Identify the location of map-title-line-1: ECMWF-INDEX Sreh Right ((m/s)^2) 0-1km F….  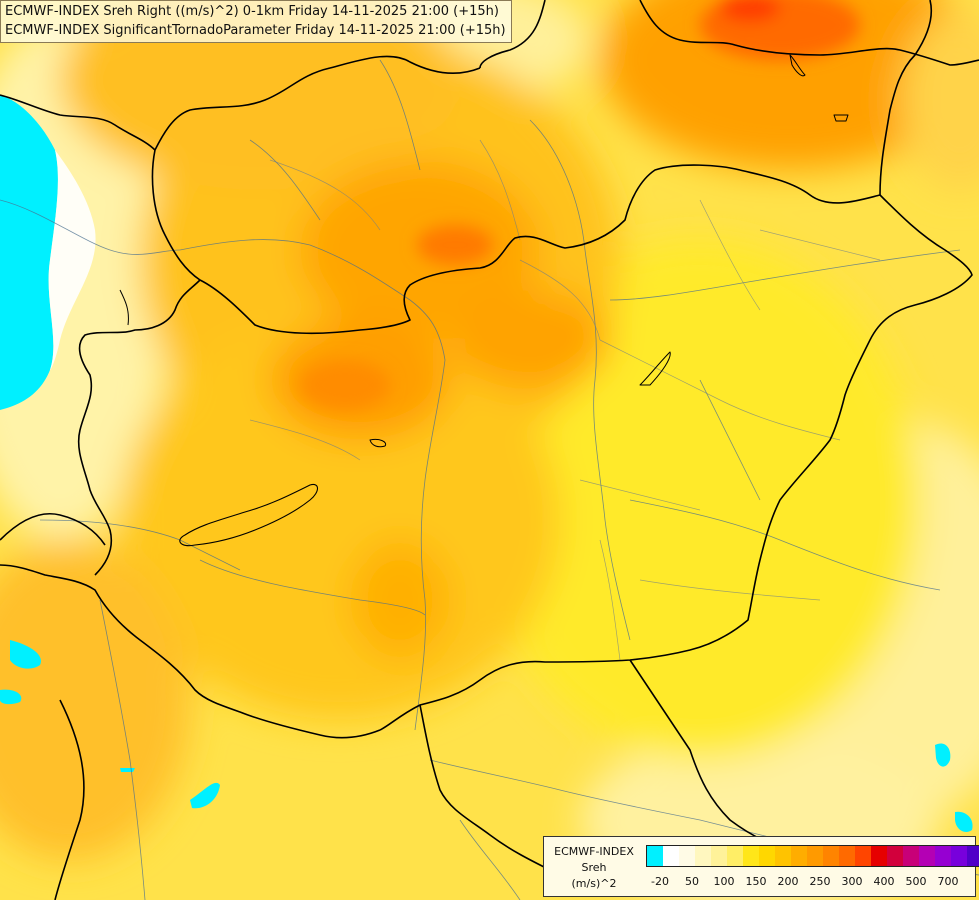
(252, 11).